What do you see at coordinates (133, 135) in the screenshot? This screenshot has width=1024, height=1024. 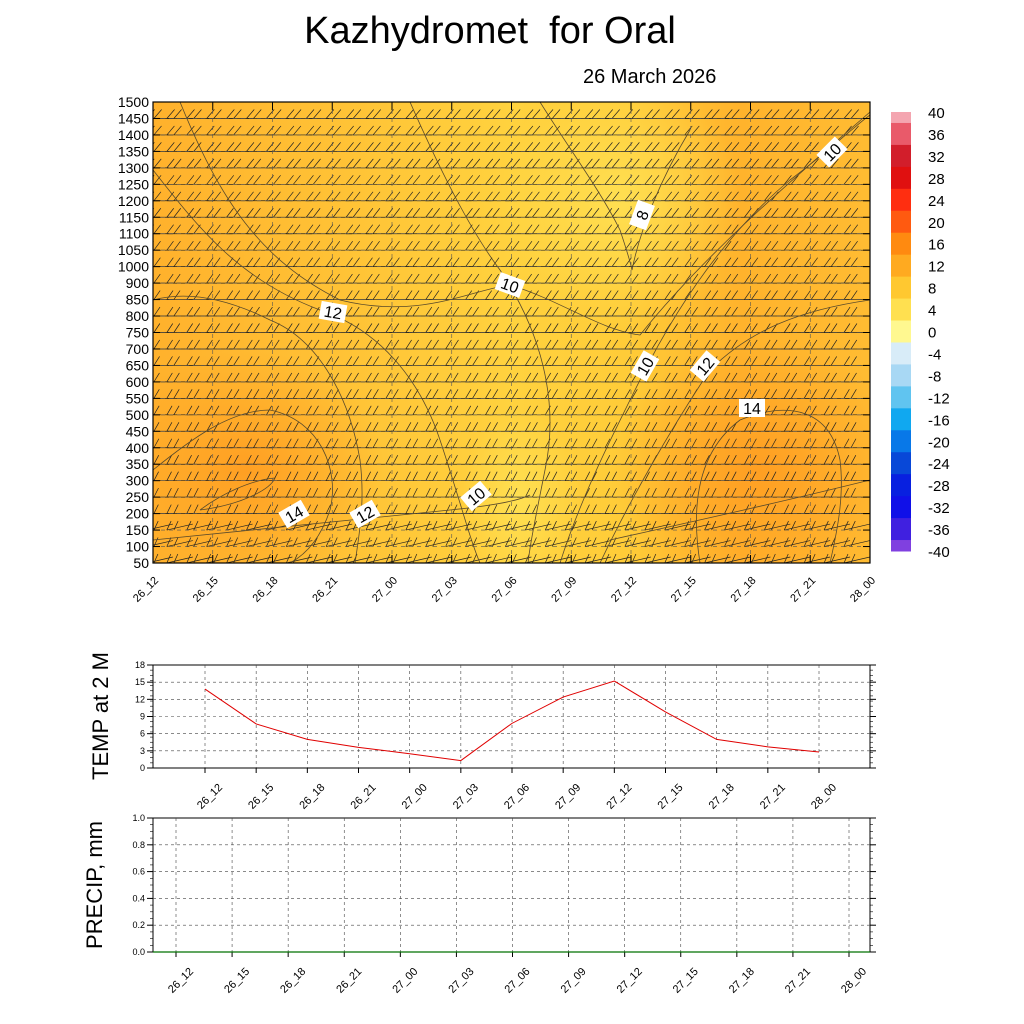 I see `y-tick-label: 1400` at bounding box center [133, 135].